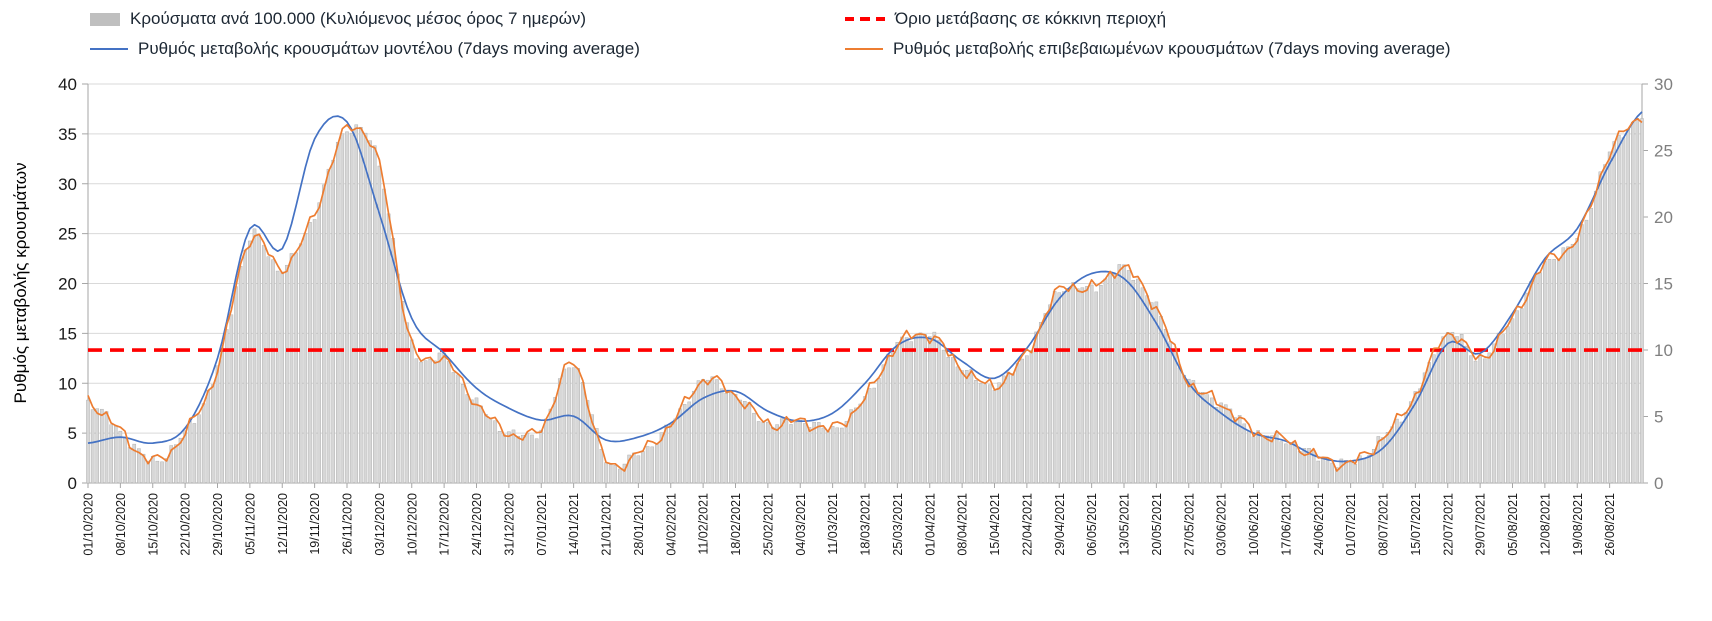 Image resolution: width=1712 pixels, height=621 pixels. What do you see at coordinates (67, 84) in the screenshot?
I see `svg-text: 40` at bounding box center [67, 84].